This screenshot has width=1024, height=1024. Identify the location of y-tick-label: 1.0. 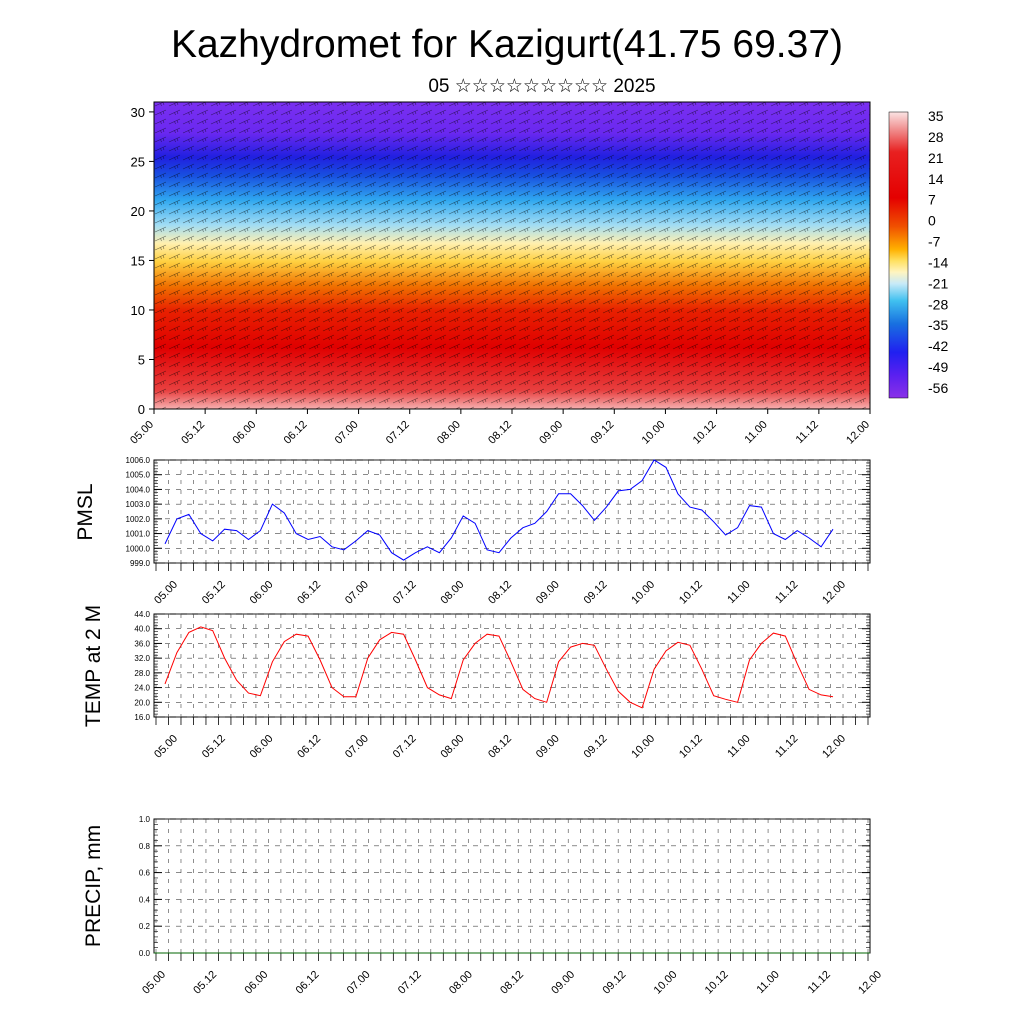
(145, 819).